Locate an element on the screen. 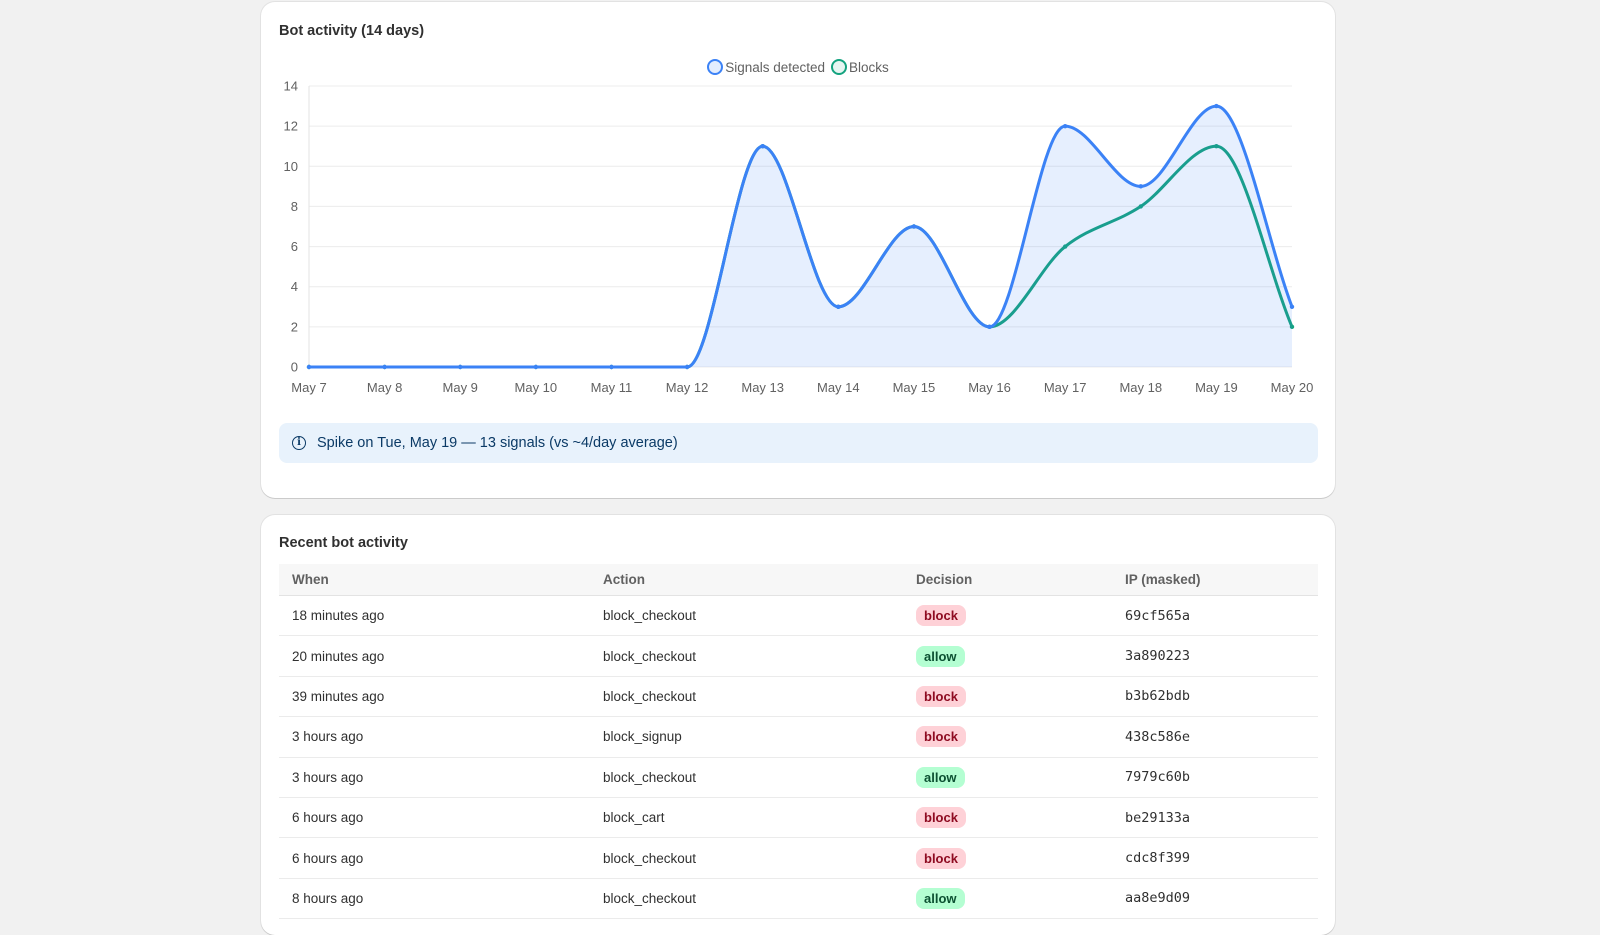  table-row: 8 hours ago block_checkout allow aa8e9d09 is located at coordinates (798, 899).